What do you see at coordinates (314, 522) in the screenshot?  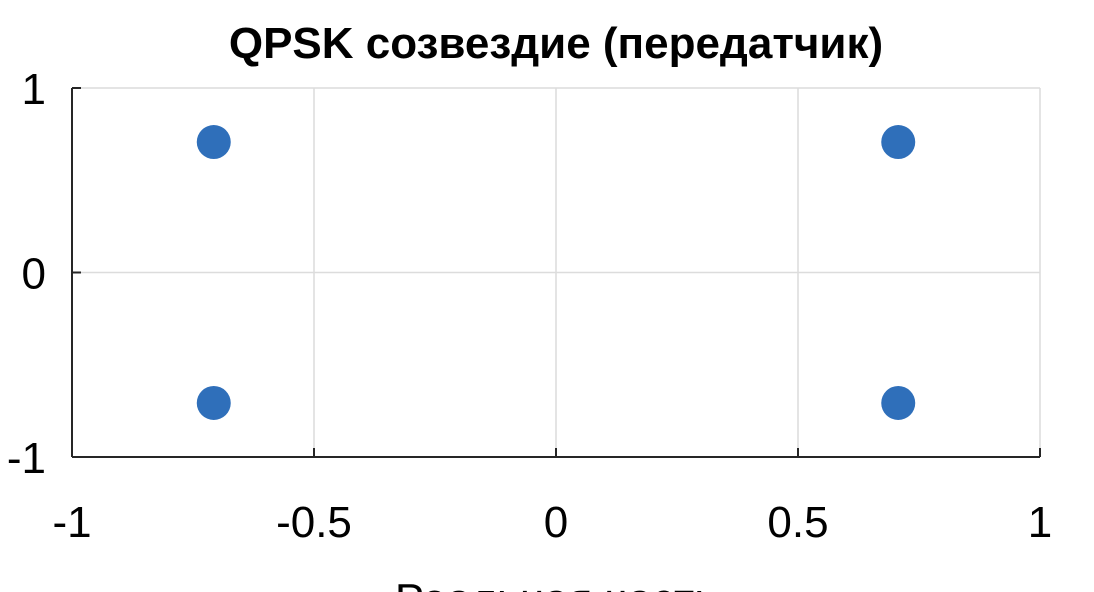 I see `x-tick-label: -0.5` at bounding box center [314, 522].